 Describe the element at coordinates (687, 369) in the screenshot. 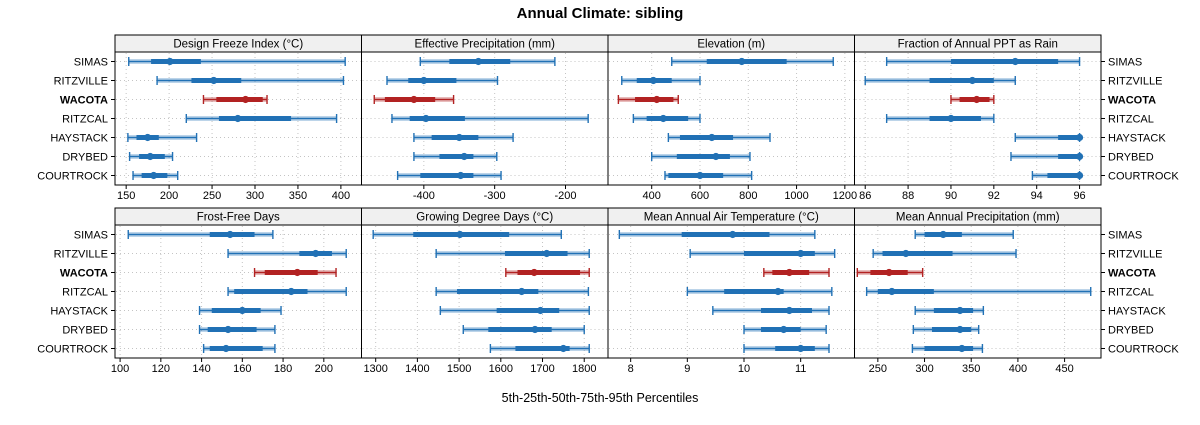

I see `x-tick-label: 9` at that location.